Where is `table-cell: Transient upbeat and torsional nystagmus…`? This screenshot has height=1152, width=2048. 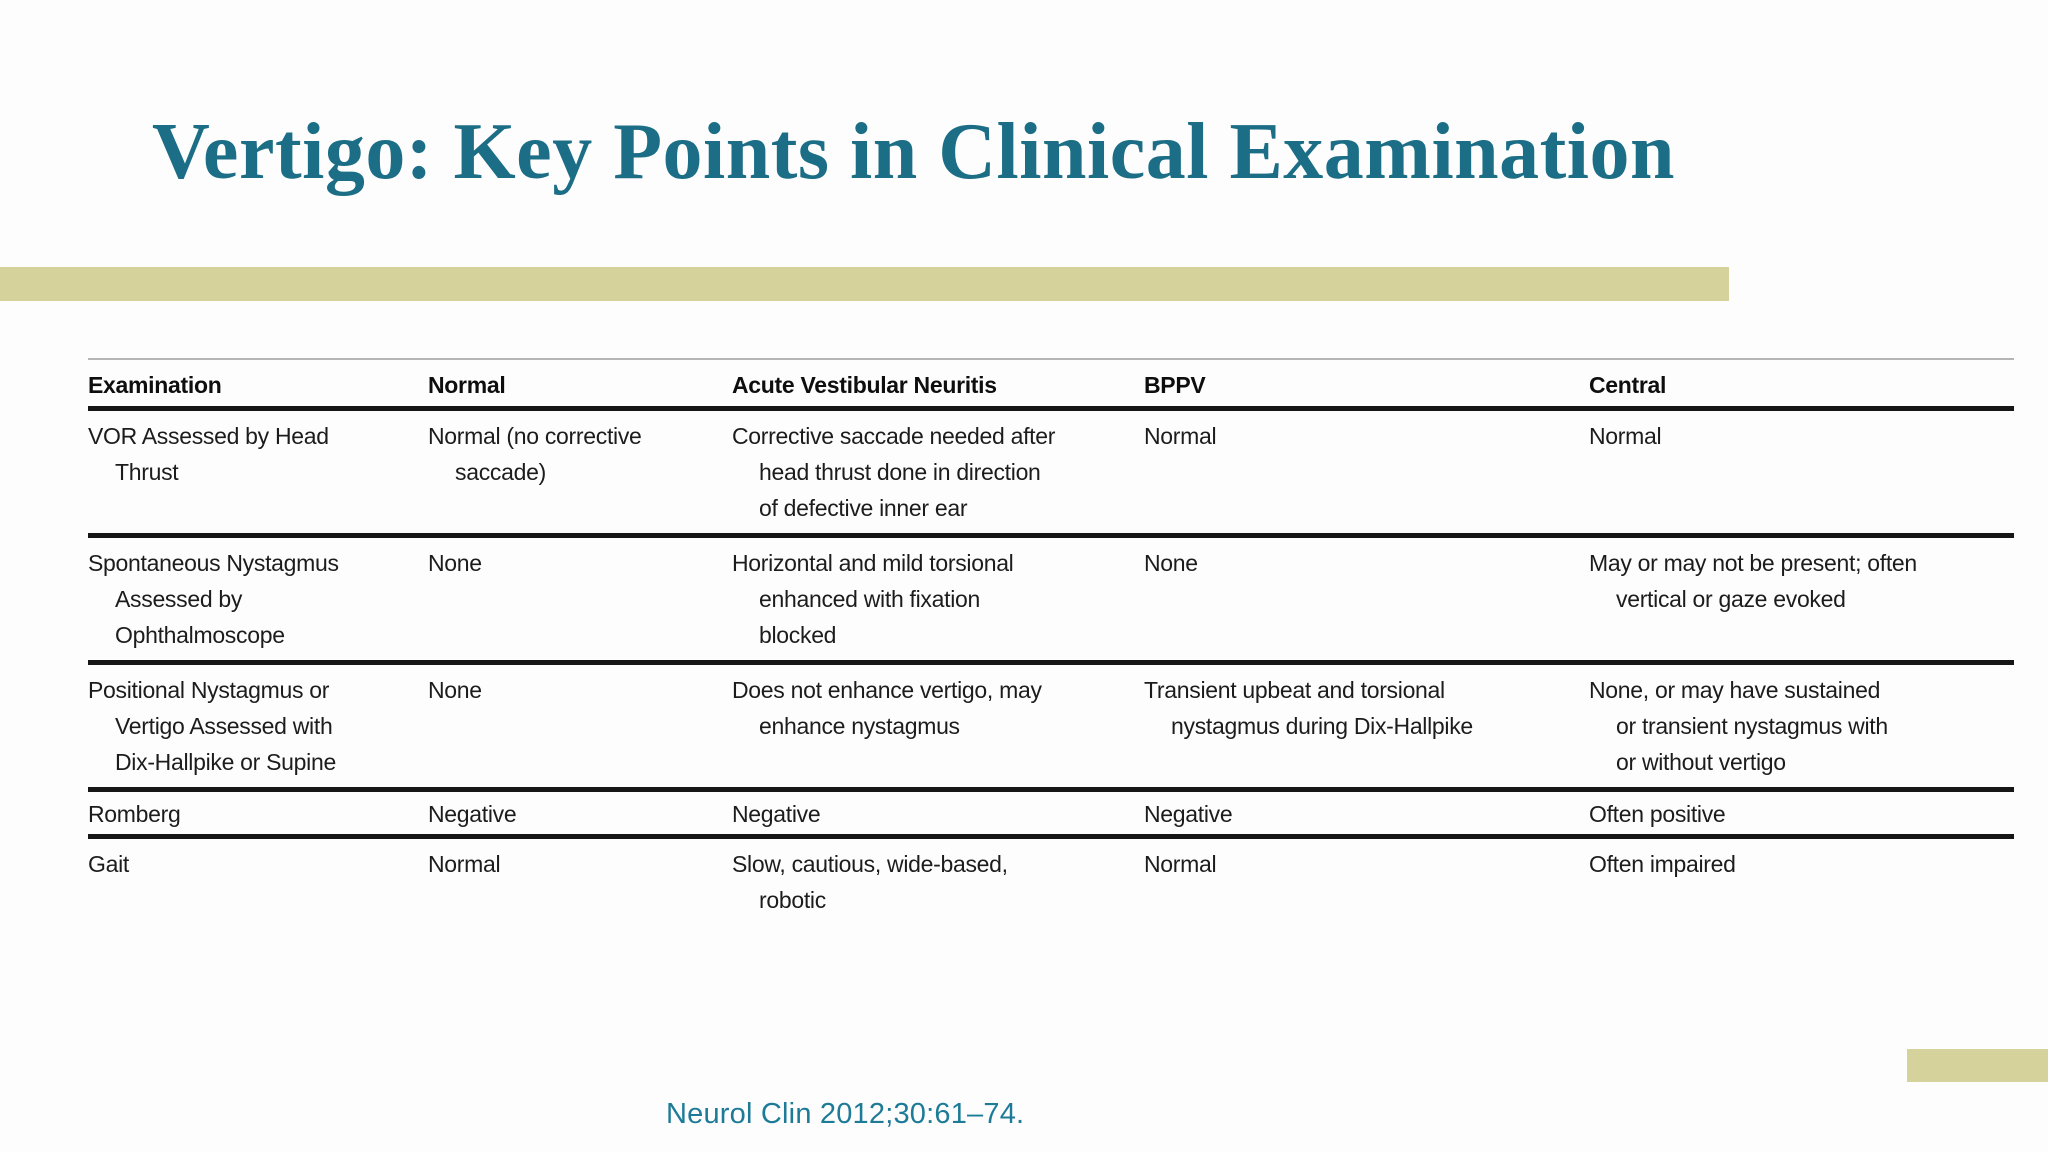
table-cell: Transient upbeat and torsional nystagmus… is located at coordinates (1308, 708).